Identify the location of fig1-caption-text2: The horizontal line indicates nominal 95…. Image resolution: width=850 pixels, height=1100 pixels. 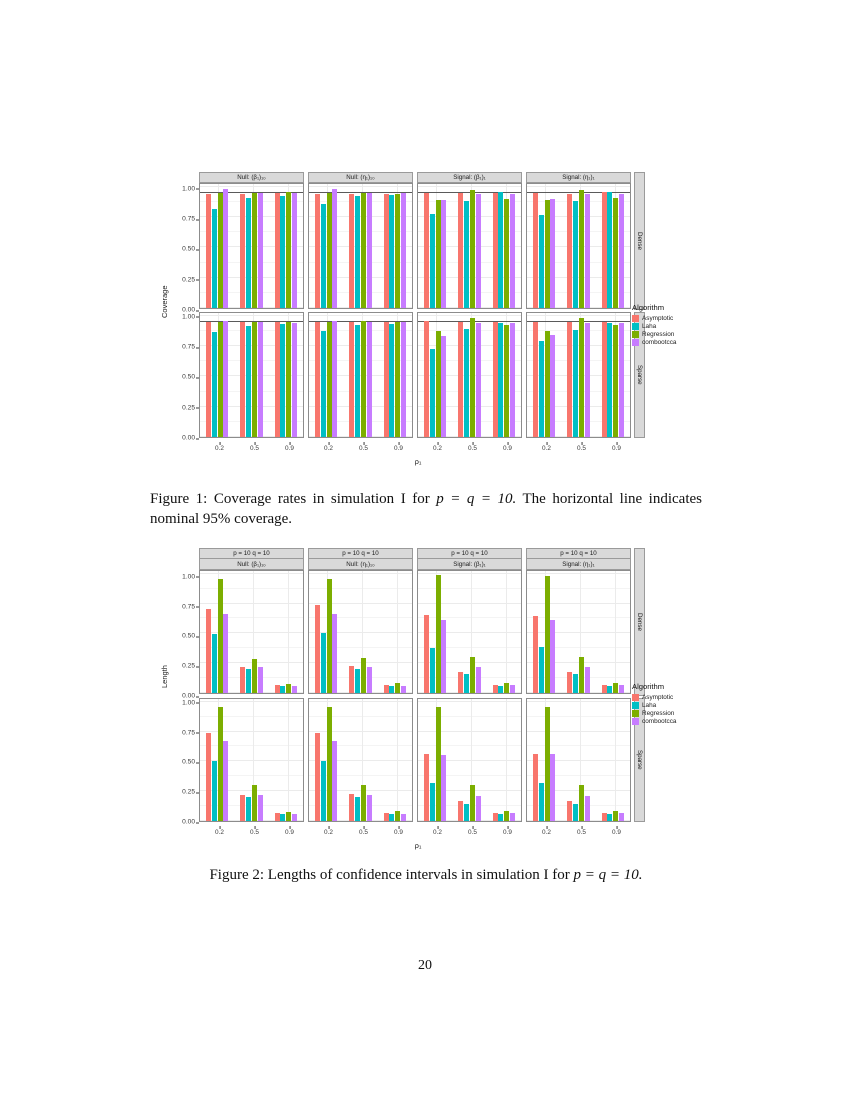
(426, 509).